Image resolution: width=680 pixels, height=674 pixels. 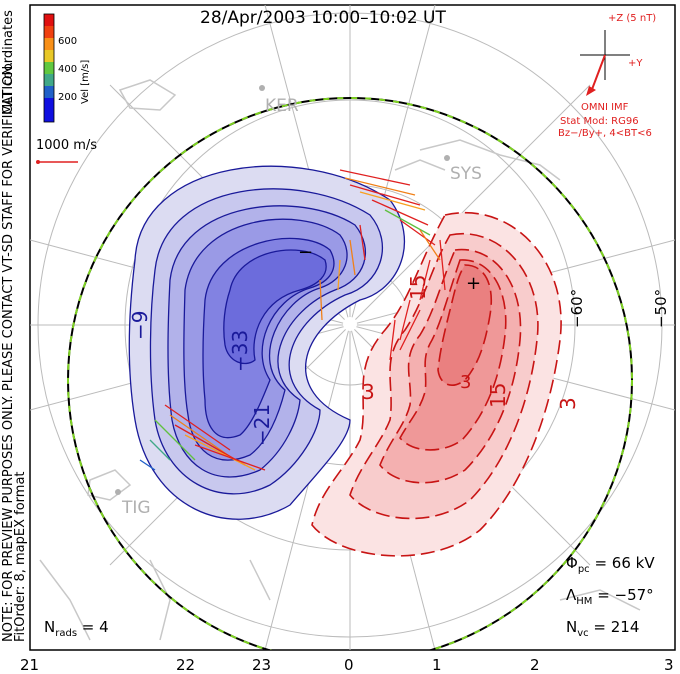 What do you see at coordinates (605, 63) in the screenshot?
I see `imf-clock` at bounding box center [605, 63].